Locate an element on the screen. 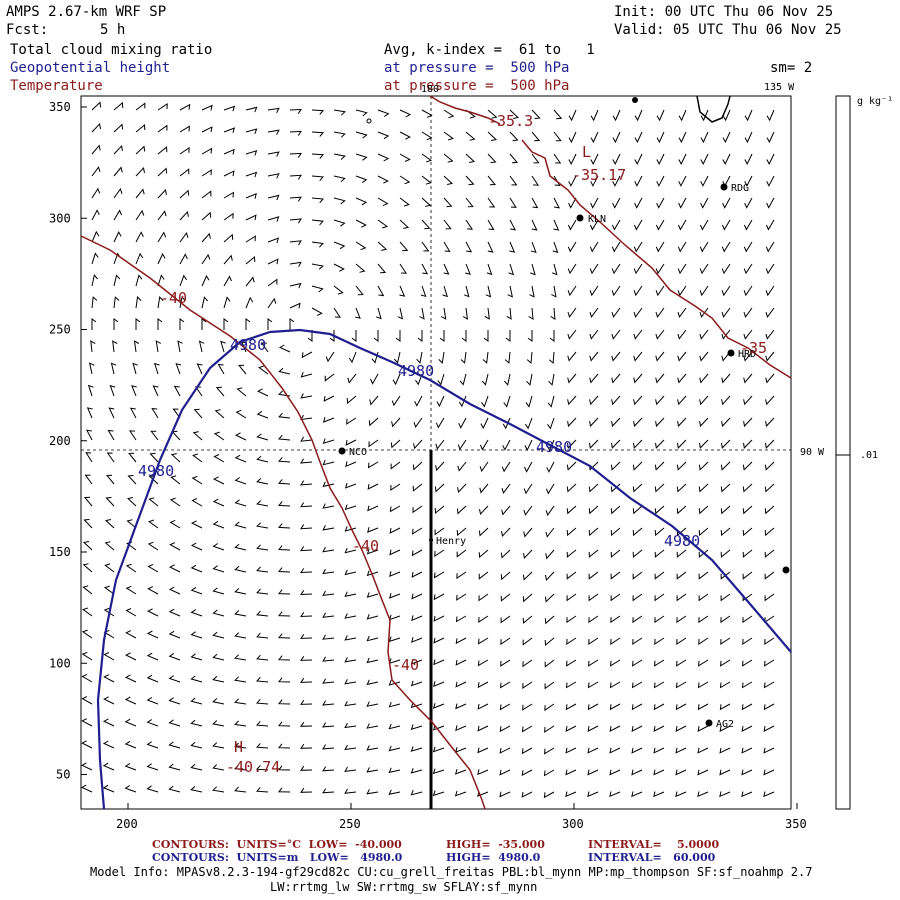 The width and height of the screenshot is (900, 900). x-tick-label: 300 is located at coordinates (573, 823).